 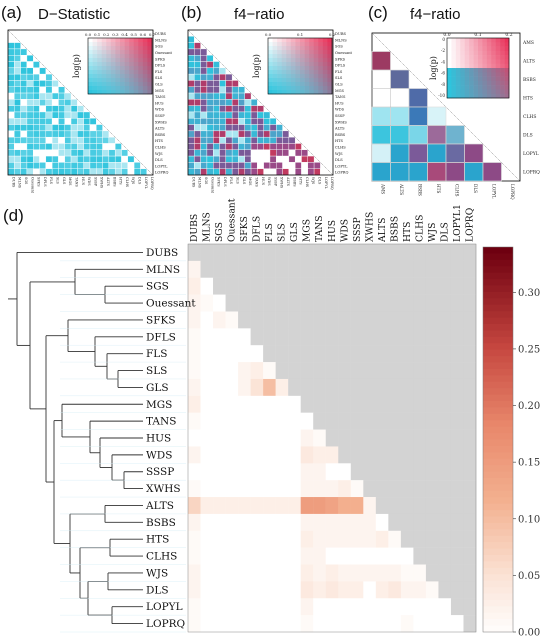 What do you see at coordinates (206, 181) in the screenshot?
I see `col-tick-label: SGS` at bounding box center [206, 181].